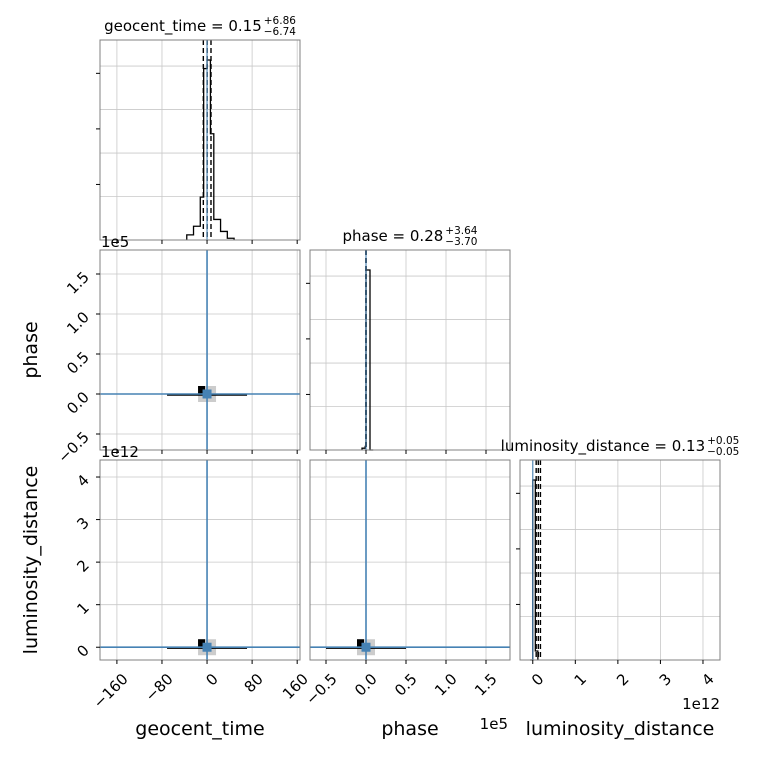  What do you see at coordinates (183, 26) in the screenshot?
I see `panel-title-text-geocent_time: geocent_time = 0.15` at bounding box center [183, 26].